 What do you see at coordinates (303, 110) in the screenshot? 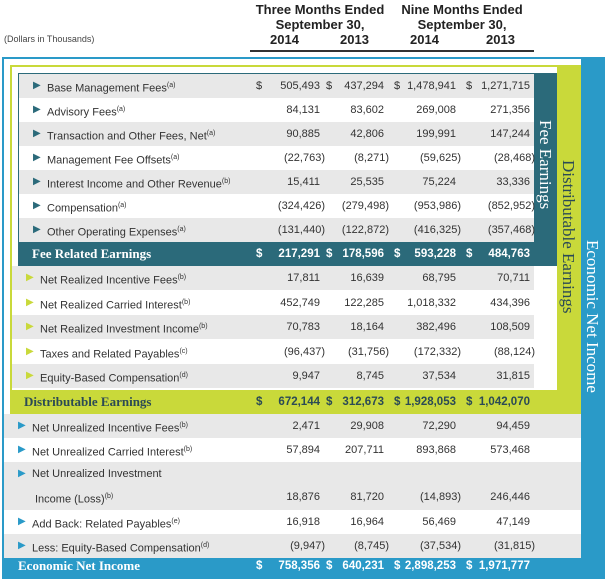
I see `value-cell: 84,131` at bounding box center [303, 110].